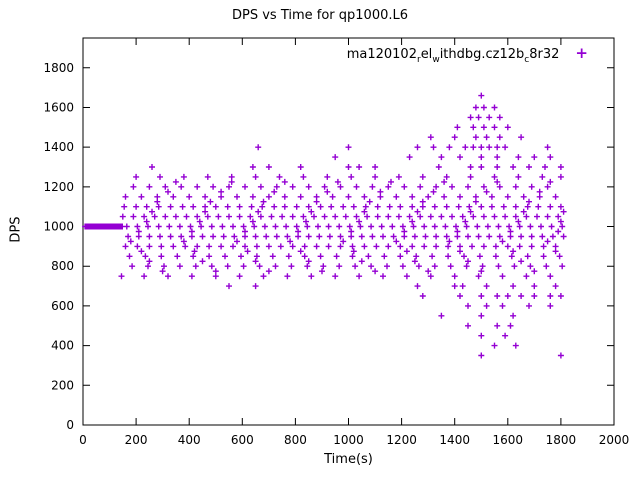 Image resolution: width=640 pixels, height=480 pixels. Describe the element at coordinates (136, 440) in the screenshot. I see `x-tick-label: 200` at that location.